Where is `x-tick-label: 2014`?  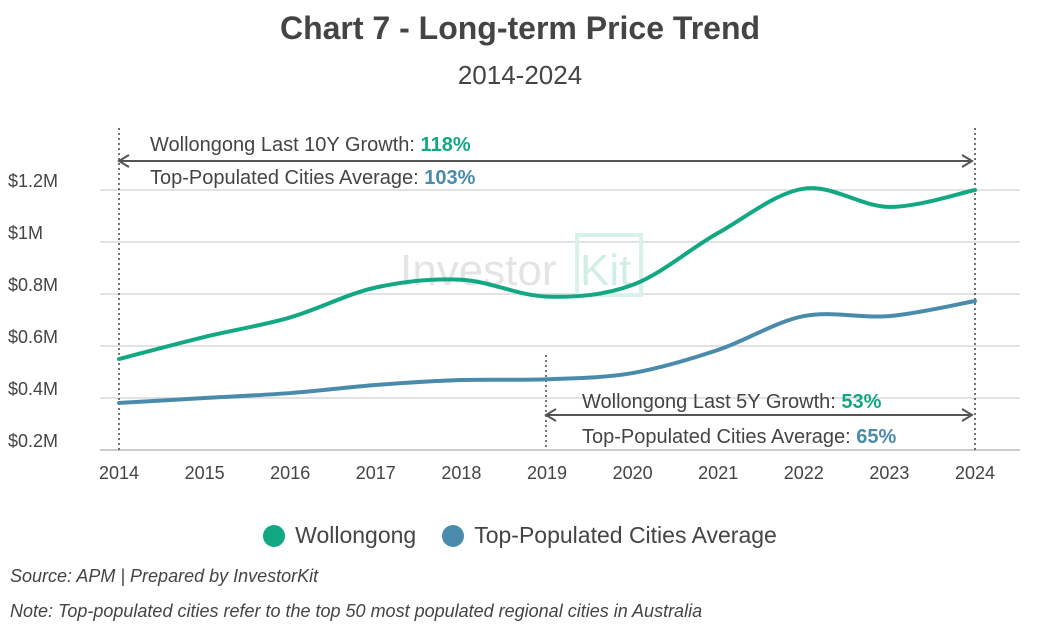
x-tick-label: 2014 is located at coordinates (119, 473).